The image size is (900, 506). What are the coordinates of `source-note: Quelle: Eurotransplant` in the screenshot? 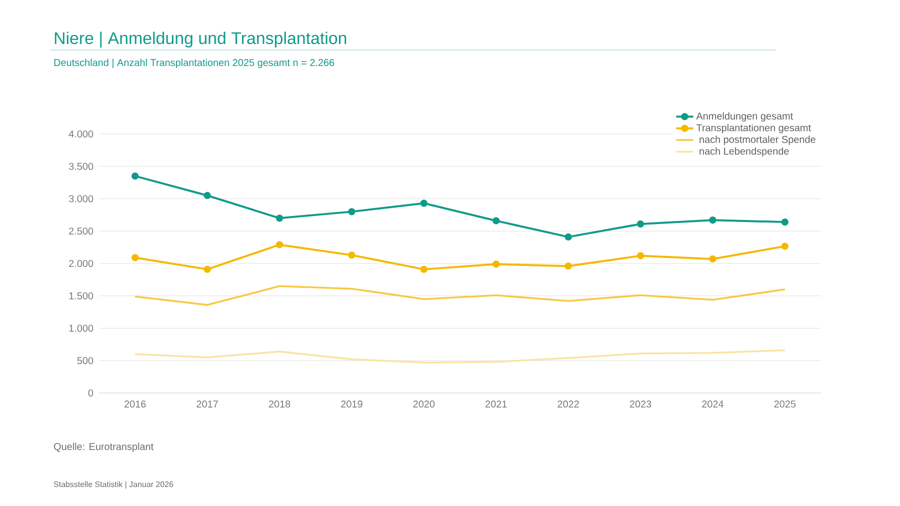 It's located at (104, 447).